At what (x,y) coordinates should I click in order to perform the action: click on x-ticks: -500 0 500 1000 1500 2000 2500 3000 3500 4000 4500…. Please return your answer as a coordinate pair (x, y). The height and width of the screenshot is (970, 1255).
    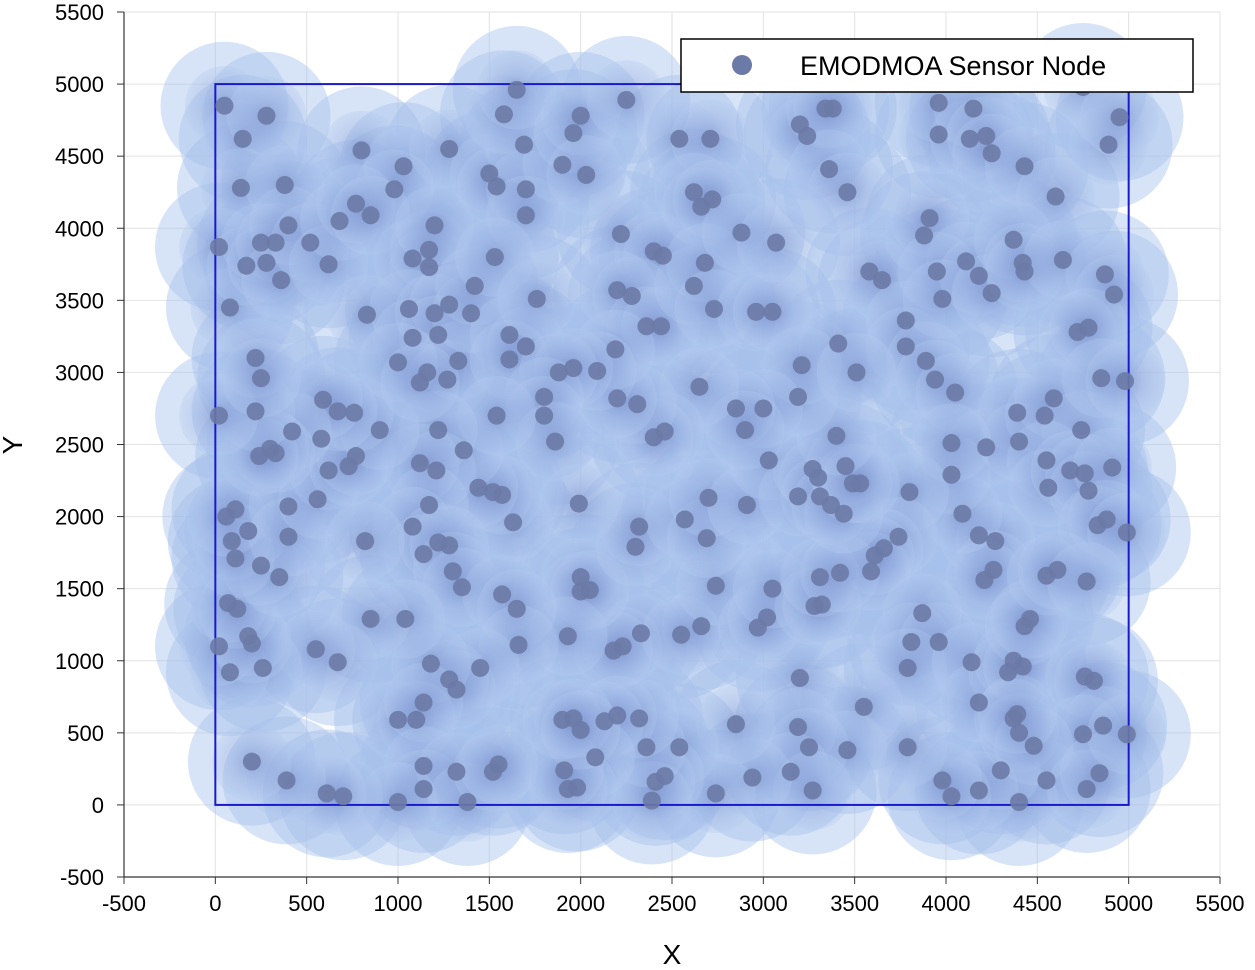
    Looking at the image, I should click on (673, 896).